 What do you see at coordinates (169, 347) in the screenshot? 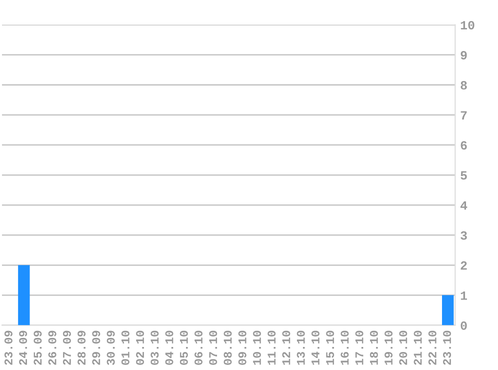
I see `x-tick-label: 04.10` at bounding box center [169, 347].